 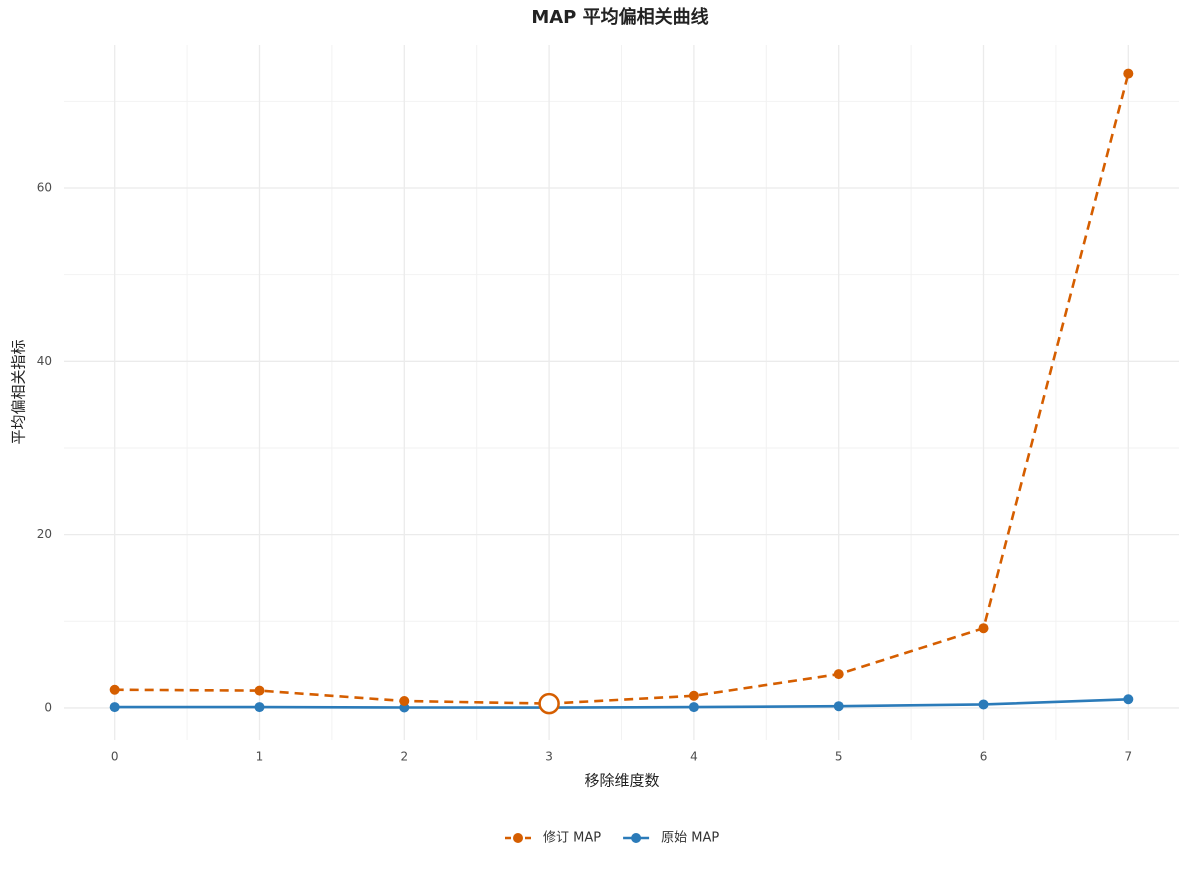 I want to click on x-tick-label: 1, so click(x=260, y=757).